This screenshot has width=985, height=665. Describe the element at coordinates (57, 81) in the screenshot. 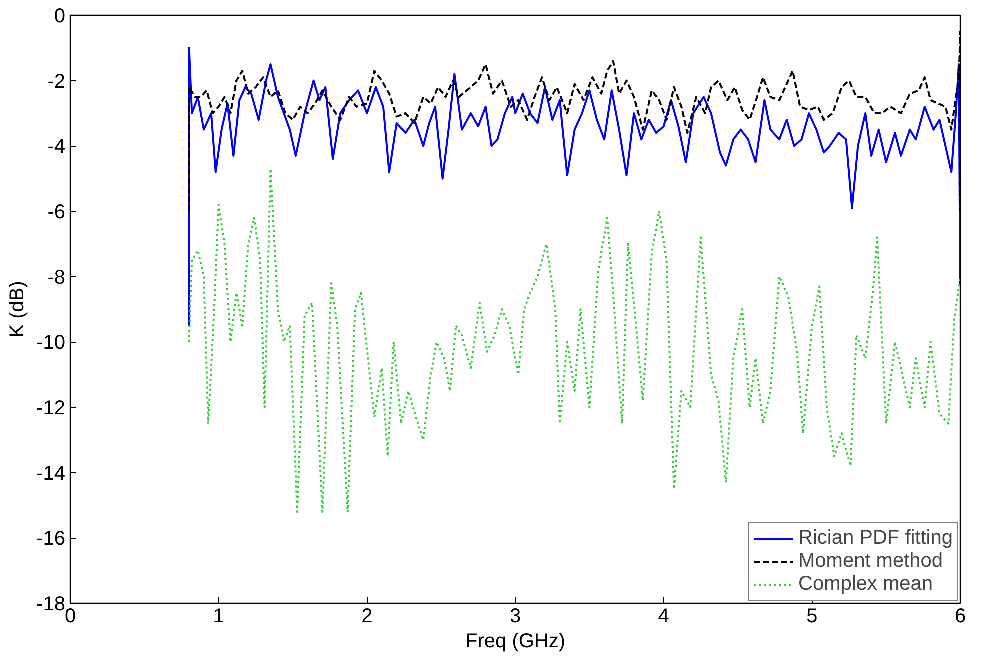

I see `y-tick-label: -2` at that location.